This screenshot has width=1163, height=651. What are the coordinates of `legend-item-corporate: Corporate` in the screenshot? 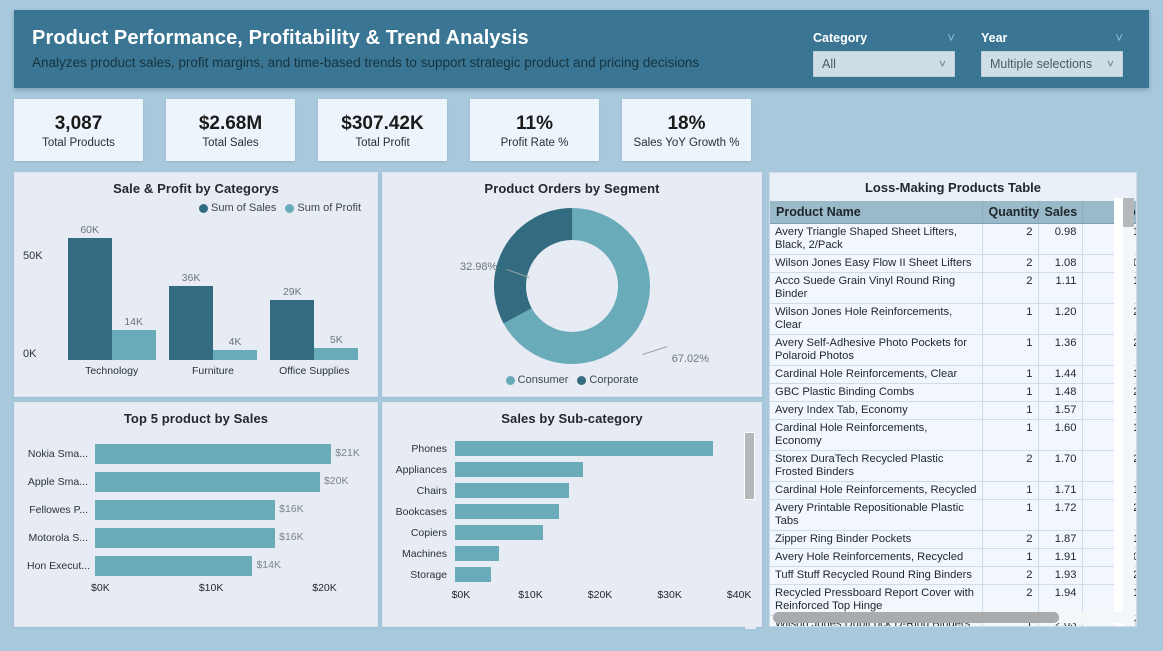 It's located at (607, 380).